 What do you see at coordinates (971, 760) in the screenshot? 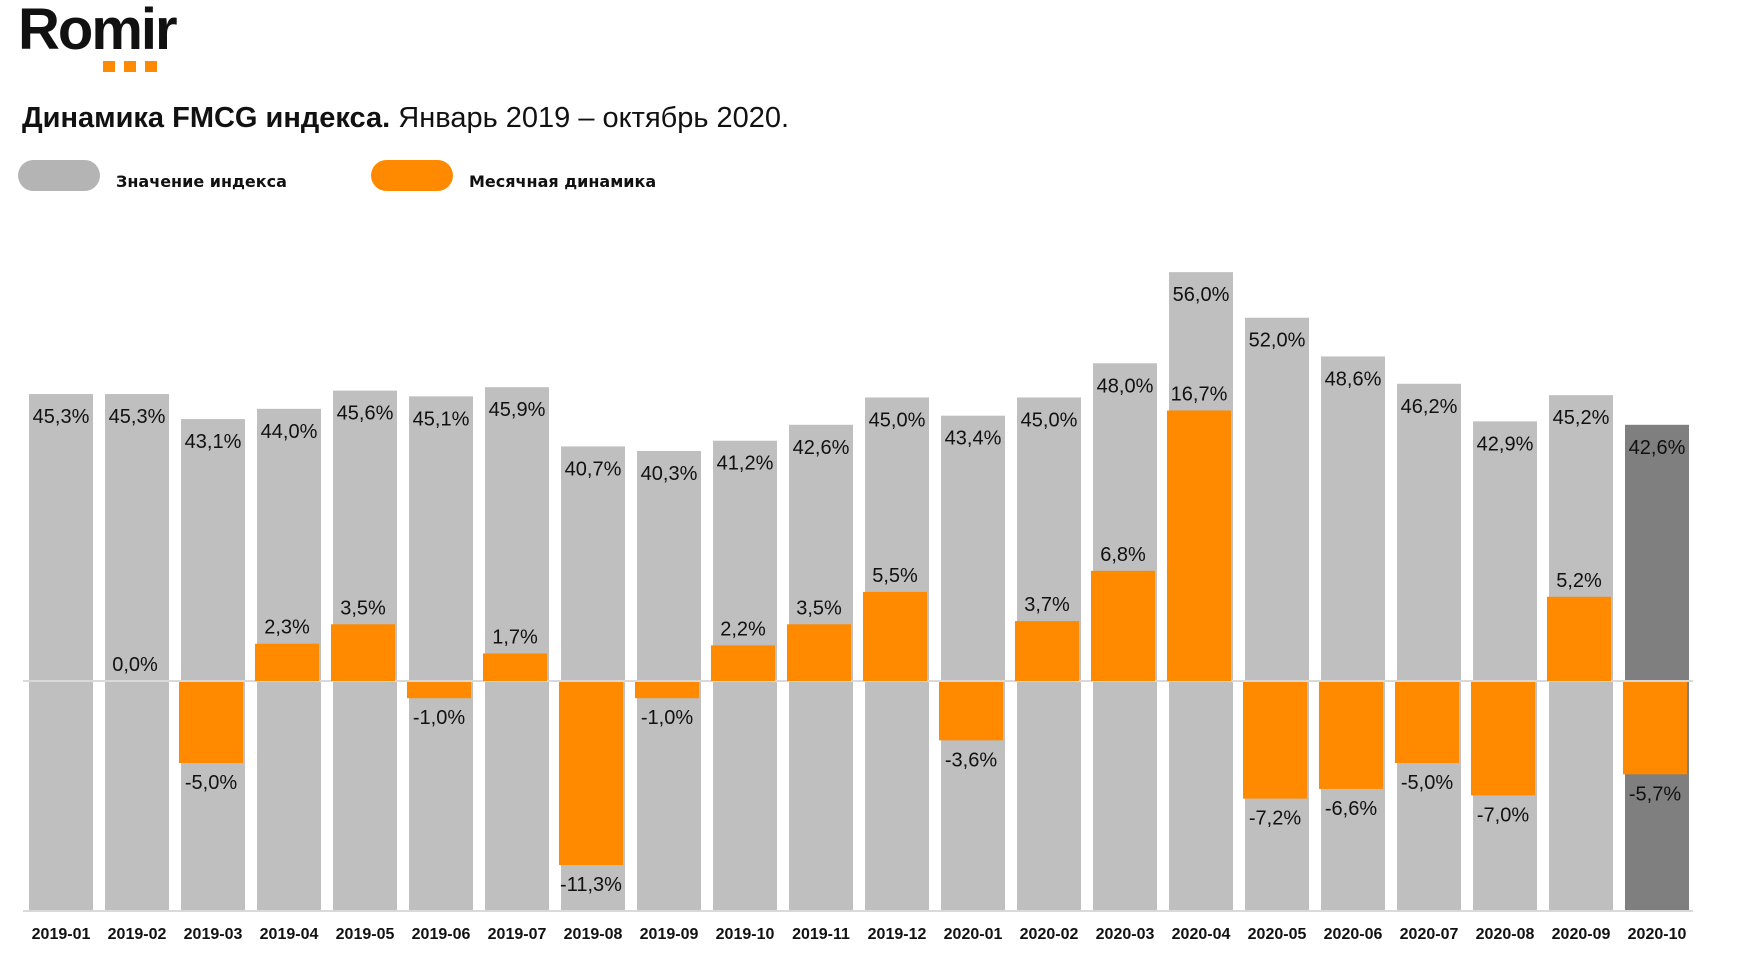
I see `monthly-value-label: -3,6%` at bounding box center [971, 760].